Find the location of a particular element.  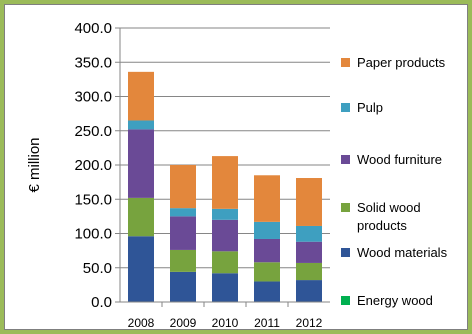

y-tick-label: 200.0 is located at coordinates (93, 165).